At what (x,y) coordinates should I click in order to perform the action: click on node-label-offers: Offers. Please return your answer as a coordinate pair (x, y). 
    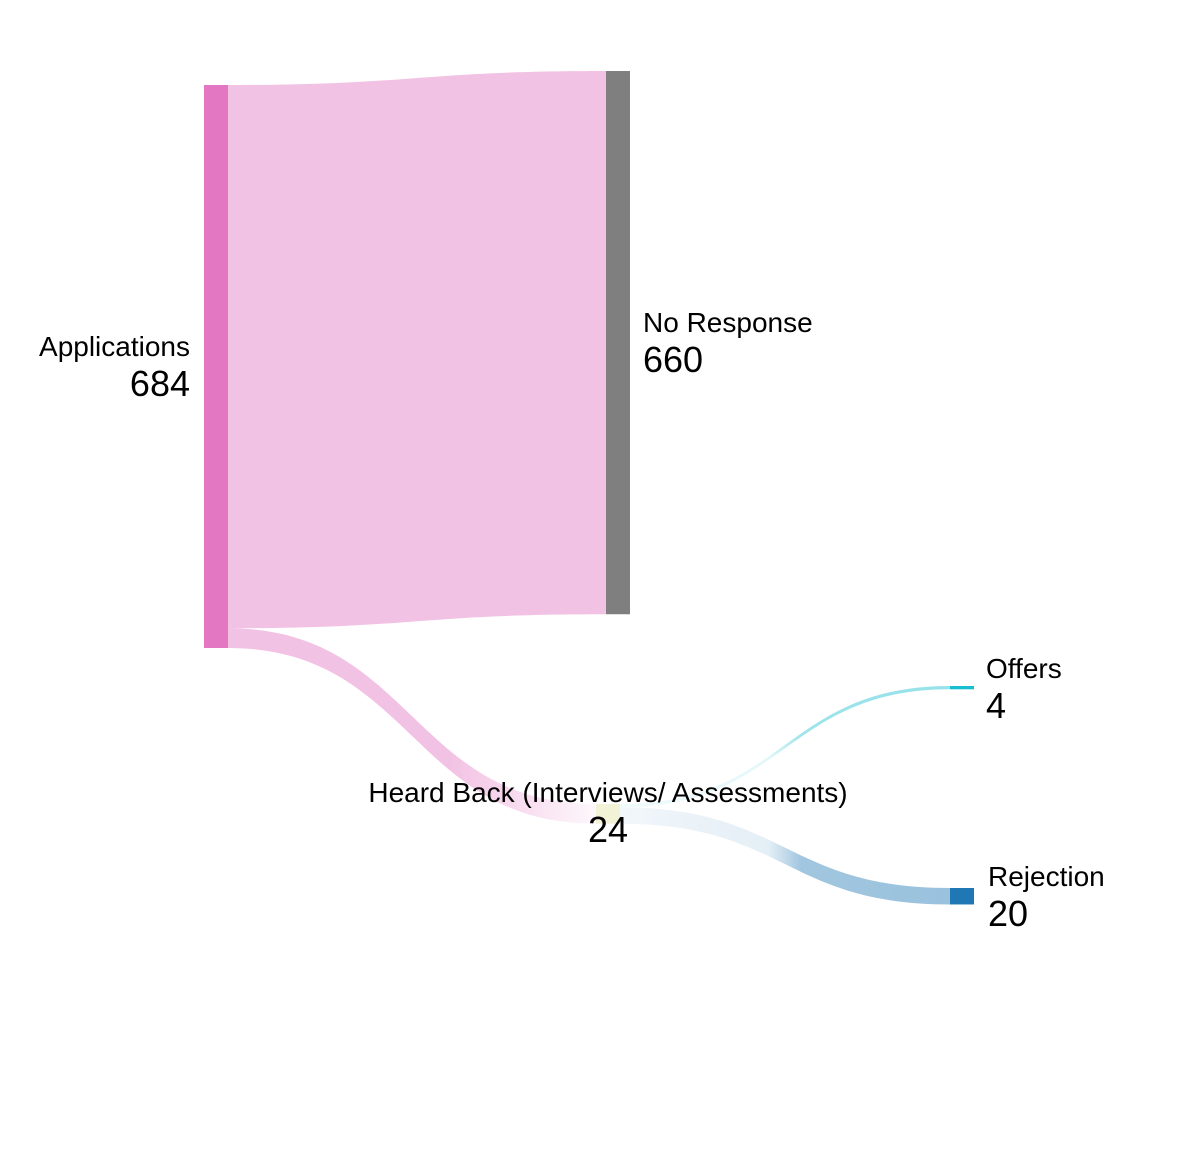
    Looking at the image, I should click on (1024, 668).